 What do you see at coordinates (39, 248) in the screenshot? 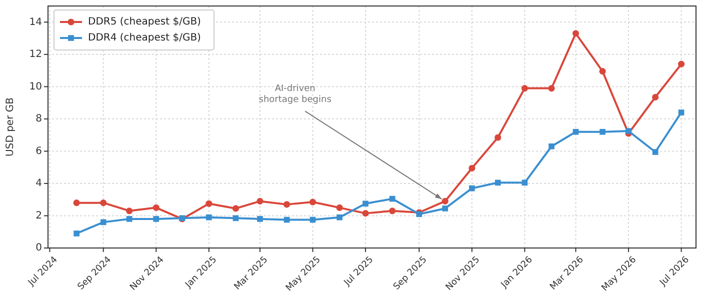
I see `y-tick-label: 0` at bounding box center [39, 248].